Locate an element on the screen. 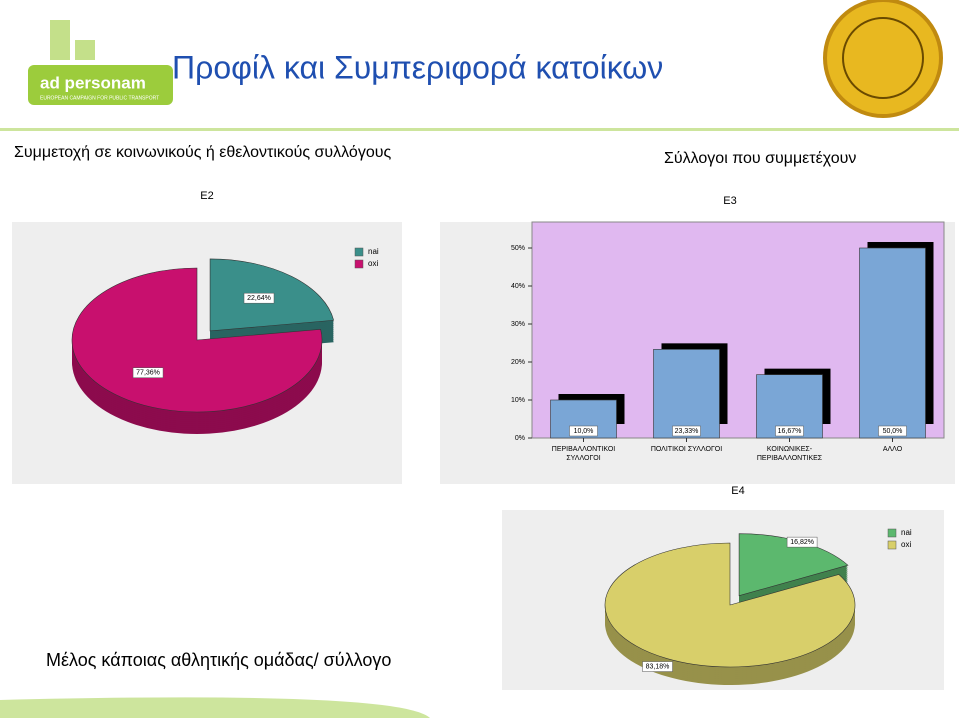  x-tick-label: ΠΟΛΙΤΙΚΟΙ ΣΥΛΛΟΓΟΙ is located at coordinates (686, 449).